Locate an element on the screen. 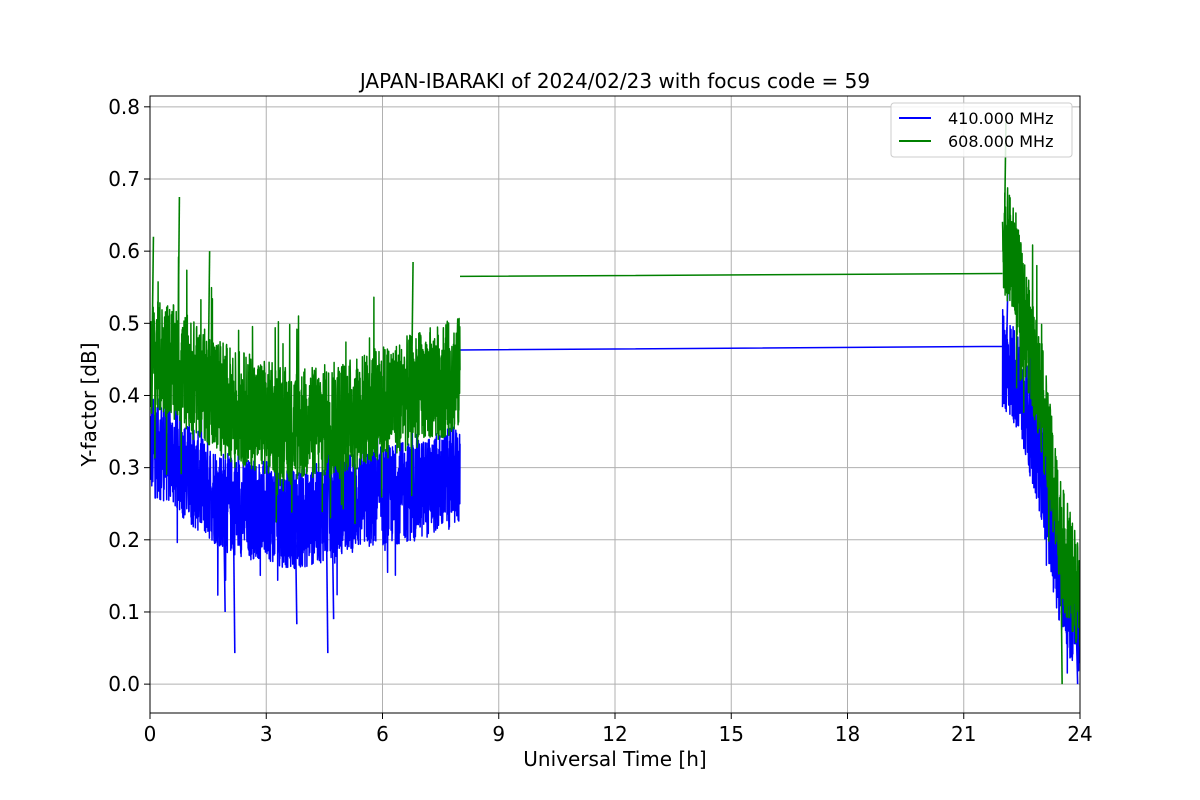 The image size is (1200, 800). y-axis: 0.0 0.1 0.2 0.3 0.4 0.5 0.6 0.7 0.8 is located at coordinates (129, 395).